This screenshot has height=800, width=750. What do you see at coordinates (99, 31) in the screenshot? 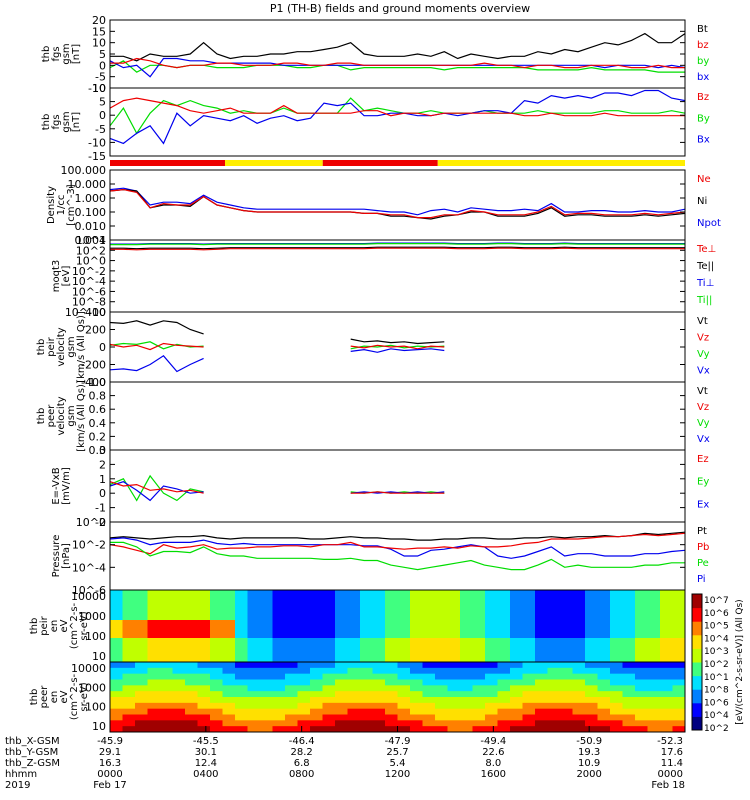
I see `ytick-label: 15` at bounding box center [99, 31].